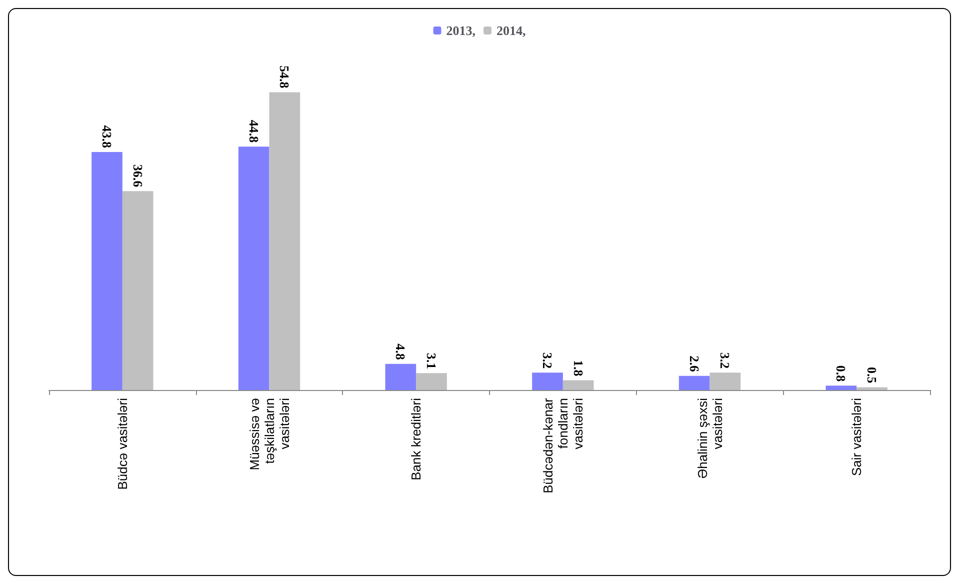  I want to click on legend-label: 2013,, so click(461, 30).